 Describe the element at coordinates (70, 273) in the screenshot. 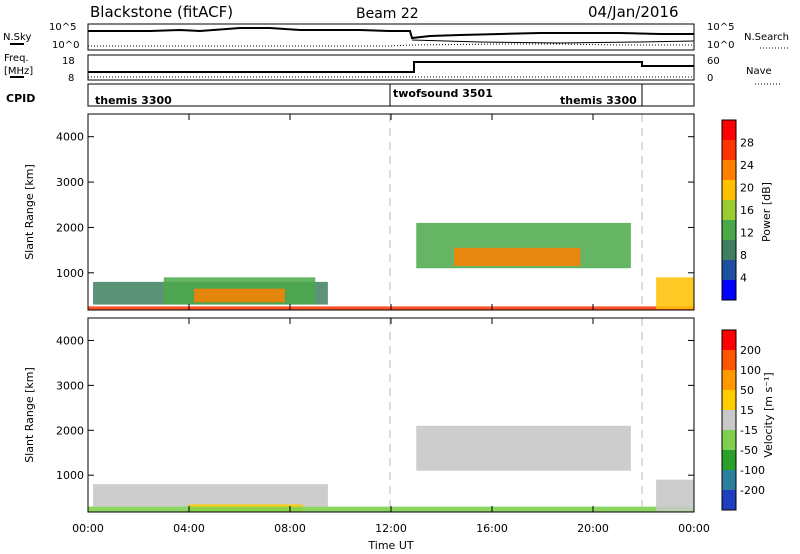

I see `power-ytick-label-0: 1000` at that location.